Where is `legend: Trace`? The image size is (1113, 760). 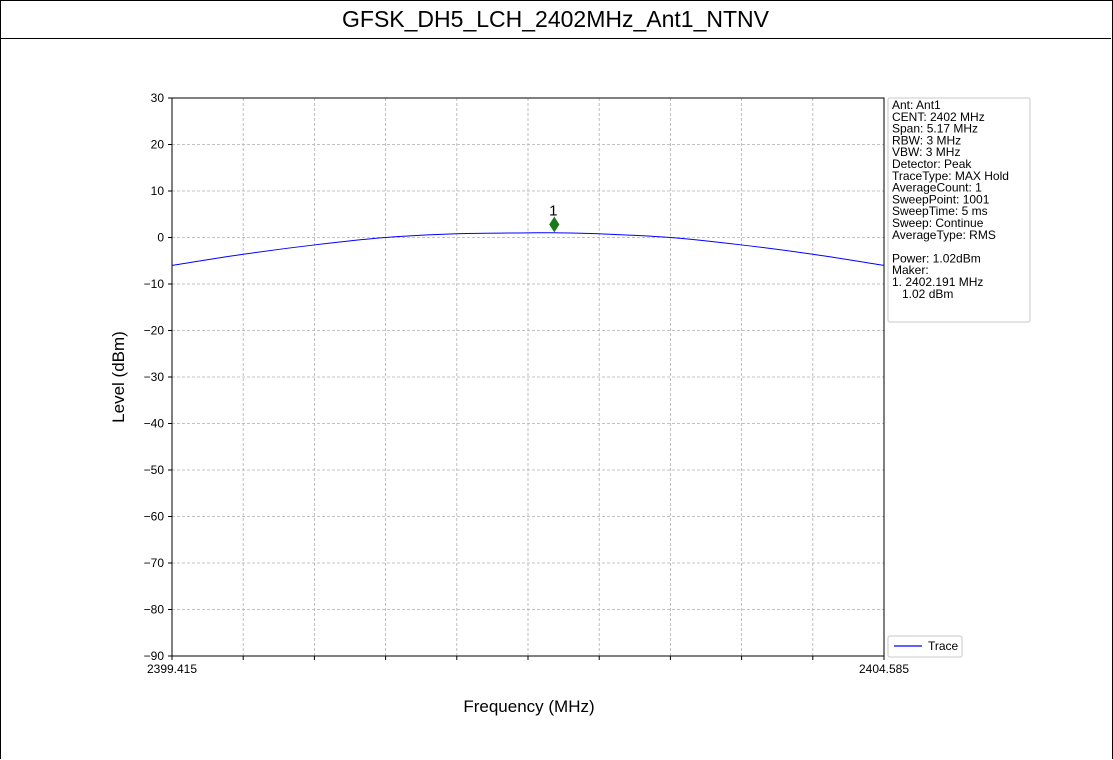
legend: Trace is located at coordinates (925, 646).